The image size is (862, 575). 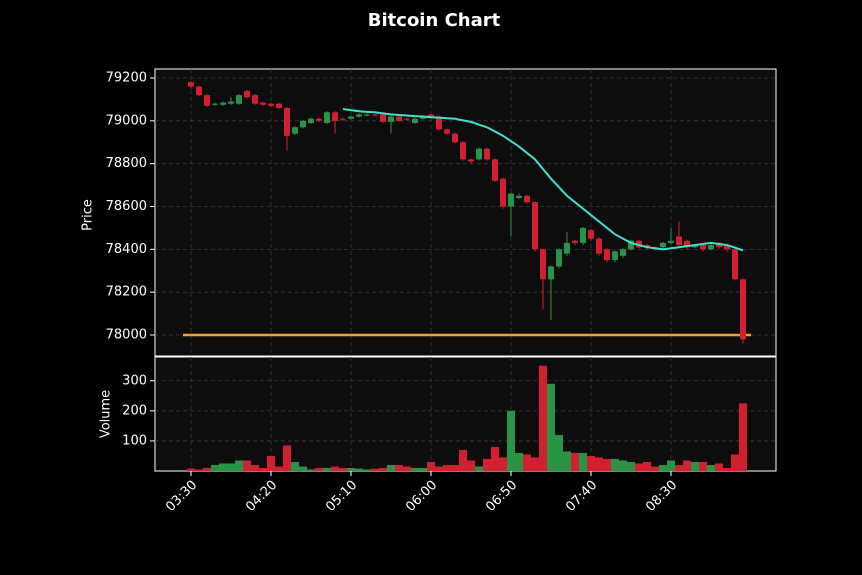 What do you see at coordinates (106, 414) in the screenshot?
I see `volume-axis-label: Volume` at bounding box center [106, 414].